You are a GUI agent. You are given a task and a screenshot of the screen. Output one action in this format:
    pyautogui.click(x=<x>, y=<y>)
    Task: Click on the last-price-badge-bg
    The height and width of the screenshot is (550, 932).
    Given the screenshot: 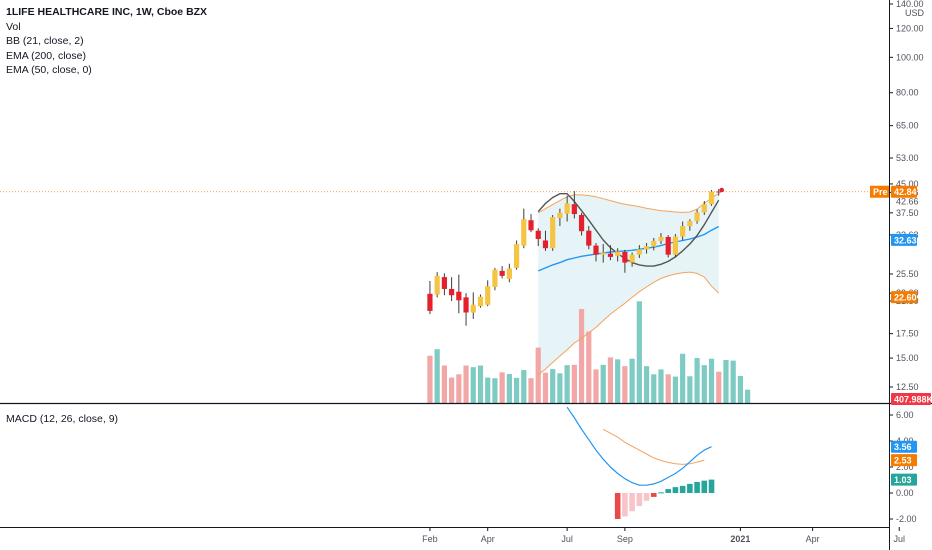 What is the action you would take?
    pyautogui.click(x=904, y=191)
    